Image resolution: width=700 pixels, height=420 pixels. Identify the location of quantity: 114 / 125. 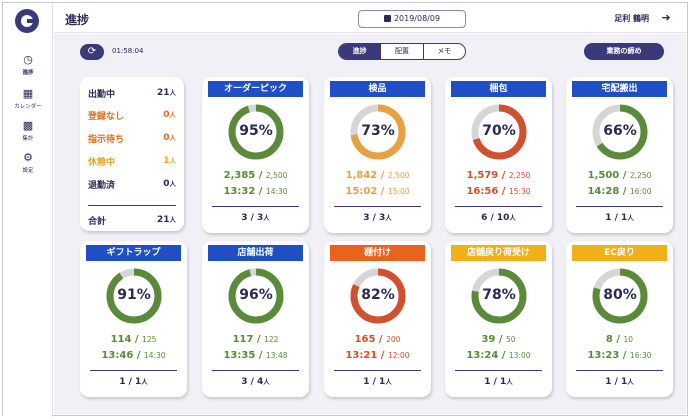
(133, 339).